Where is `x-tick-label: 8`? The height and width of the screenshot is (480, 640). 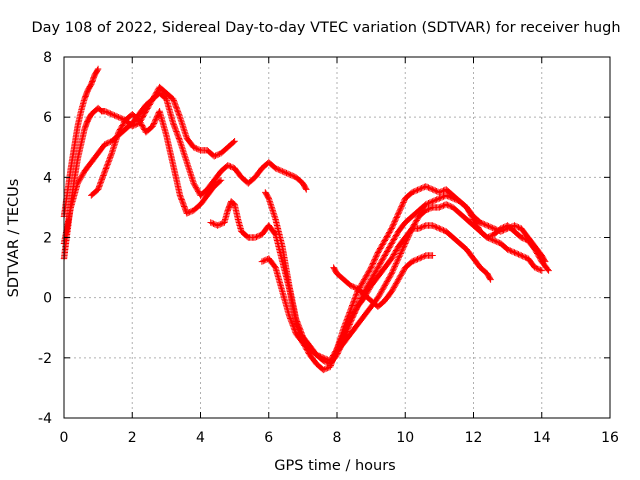 x-tick-label: 8 is located at coordinates (337, 438).